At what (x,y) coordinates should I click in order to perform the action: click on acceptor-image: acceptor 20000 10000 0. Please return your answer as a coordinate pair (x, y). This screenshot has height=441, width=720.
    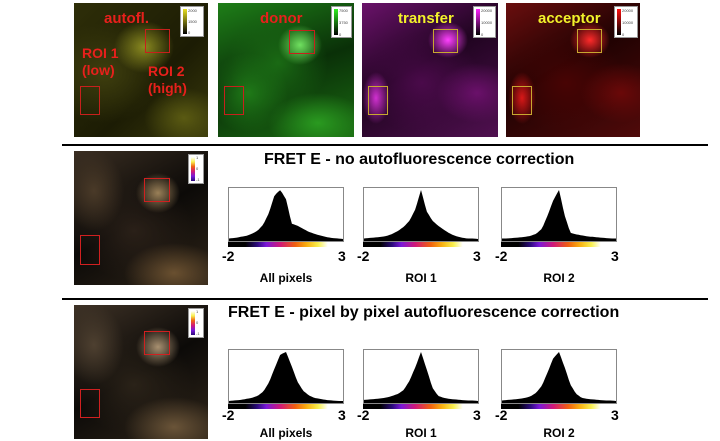
    Looking at the image, I should click on (573, 70).